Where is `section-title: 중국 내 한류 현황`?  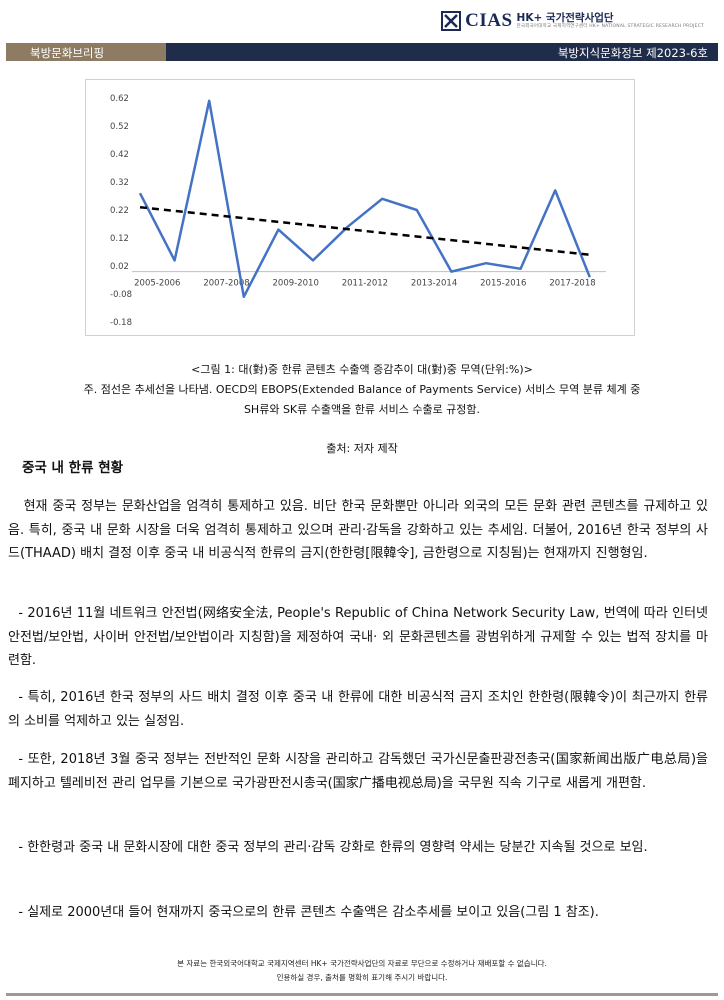
section-title: 중국 내 한류 현황 is located at coordinates (73, 468).